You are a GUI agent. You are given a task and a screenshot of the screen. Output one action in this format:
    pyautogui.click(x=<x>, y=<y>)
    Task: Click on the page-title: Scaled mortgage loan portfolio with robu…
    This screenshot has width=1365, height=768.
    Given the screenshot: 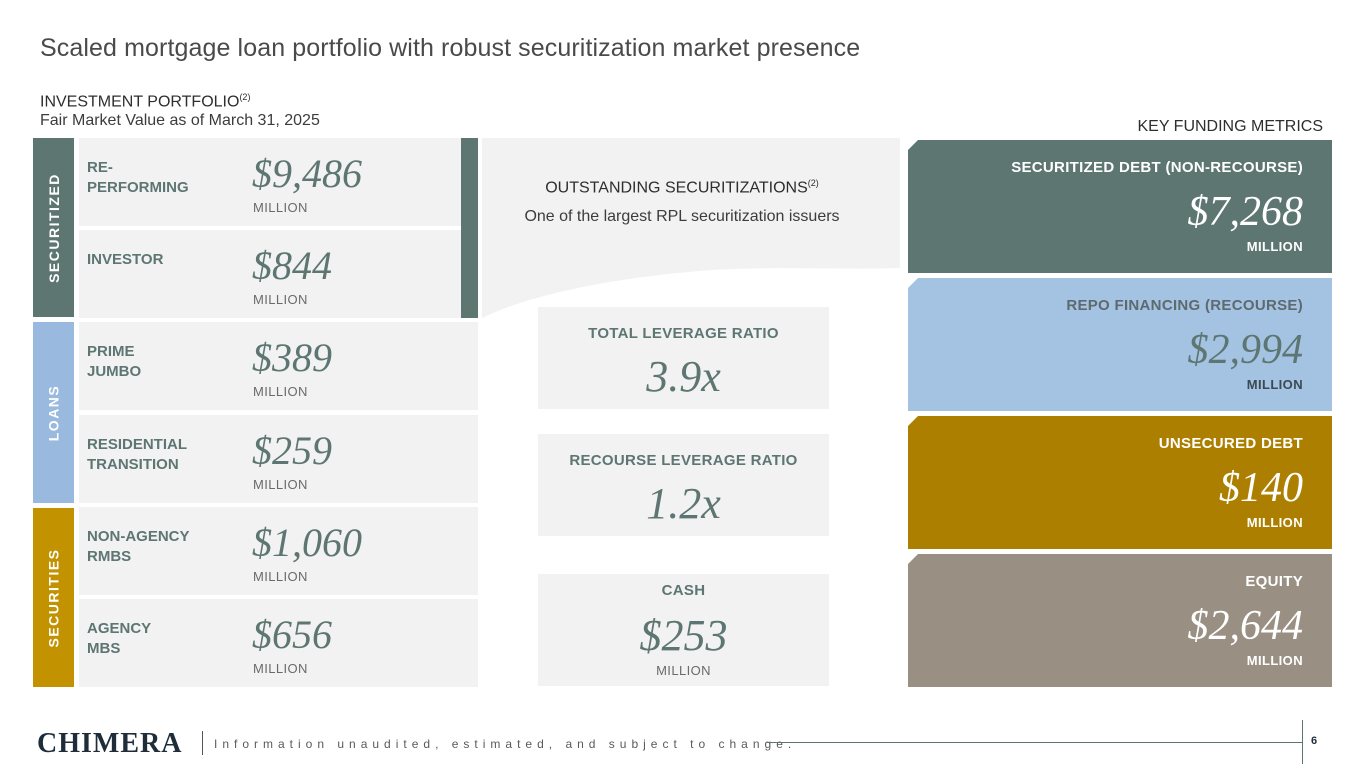 What is the action you would take?
    pyautogui.click(x=450, y=48)
    